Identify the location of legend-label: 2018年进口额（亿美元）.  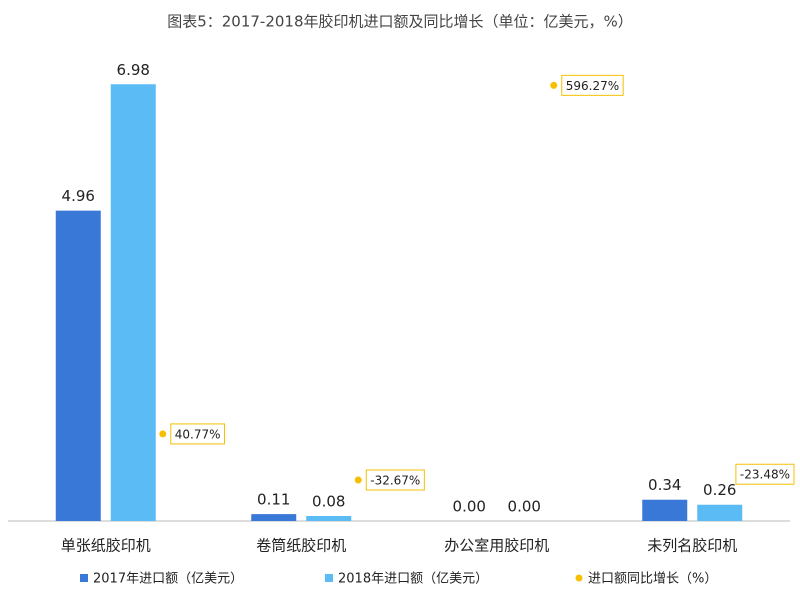
(413, 579).